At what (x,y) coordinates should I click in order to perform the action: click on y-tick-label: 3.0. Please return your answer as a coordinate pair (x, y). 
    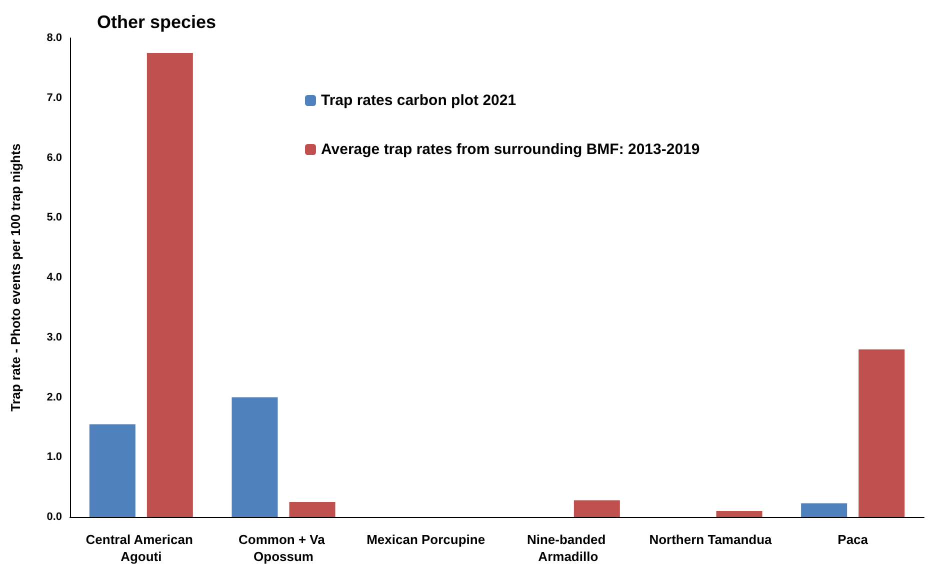
    Looking at the image, I should click on (54, 337).